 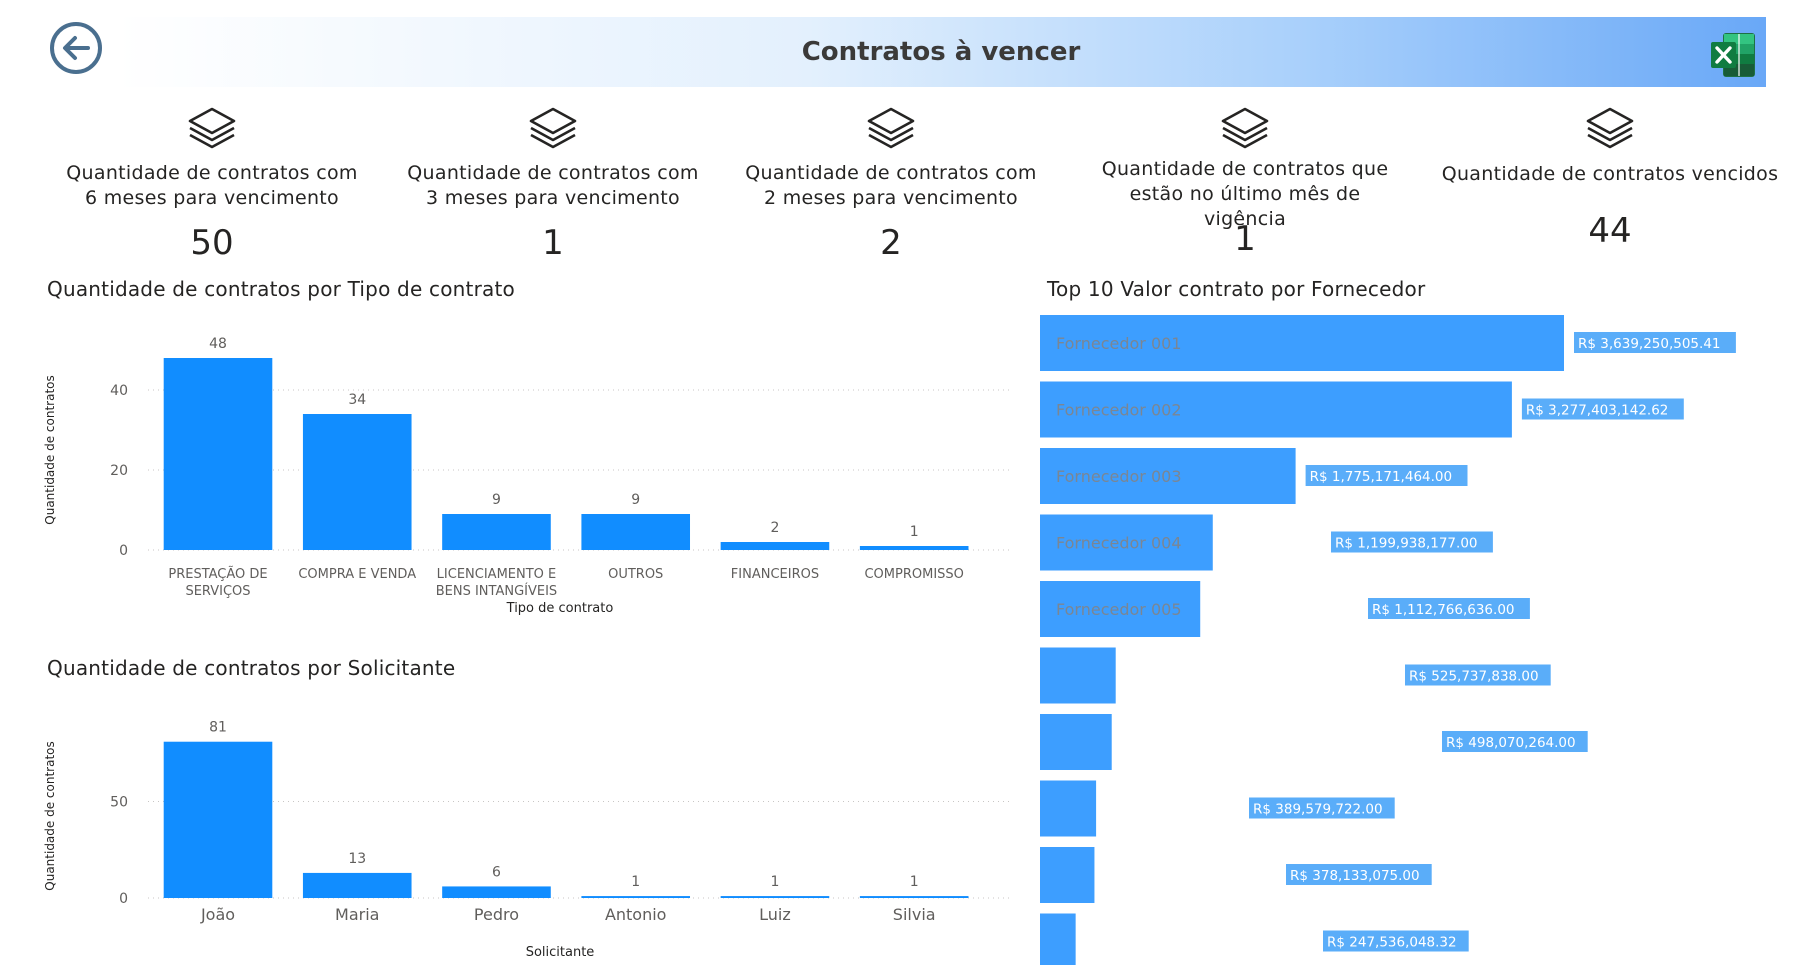 What do you see at coordinates (357, 574) in the screenshot?
I see `x-tick-label: COMPRA E VENDA` at bounding box center [357, 574].